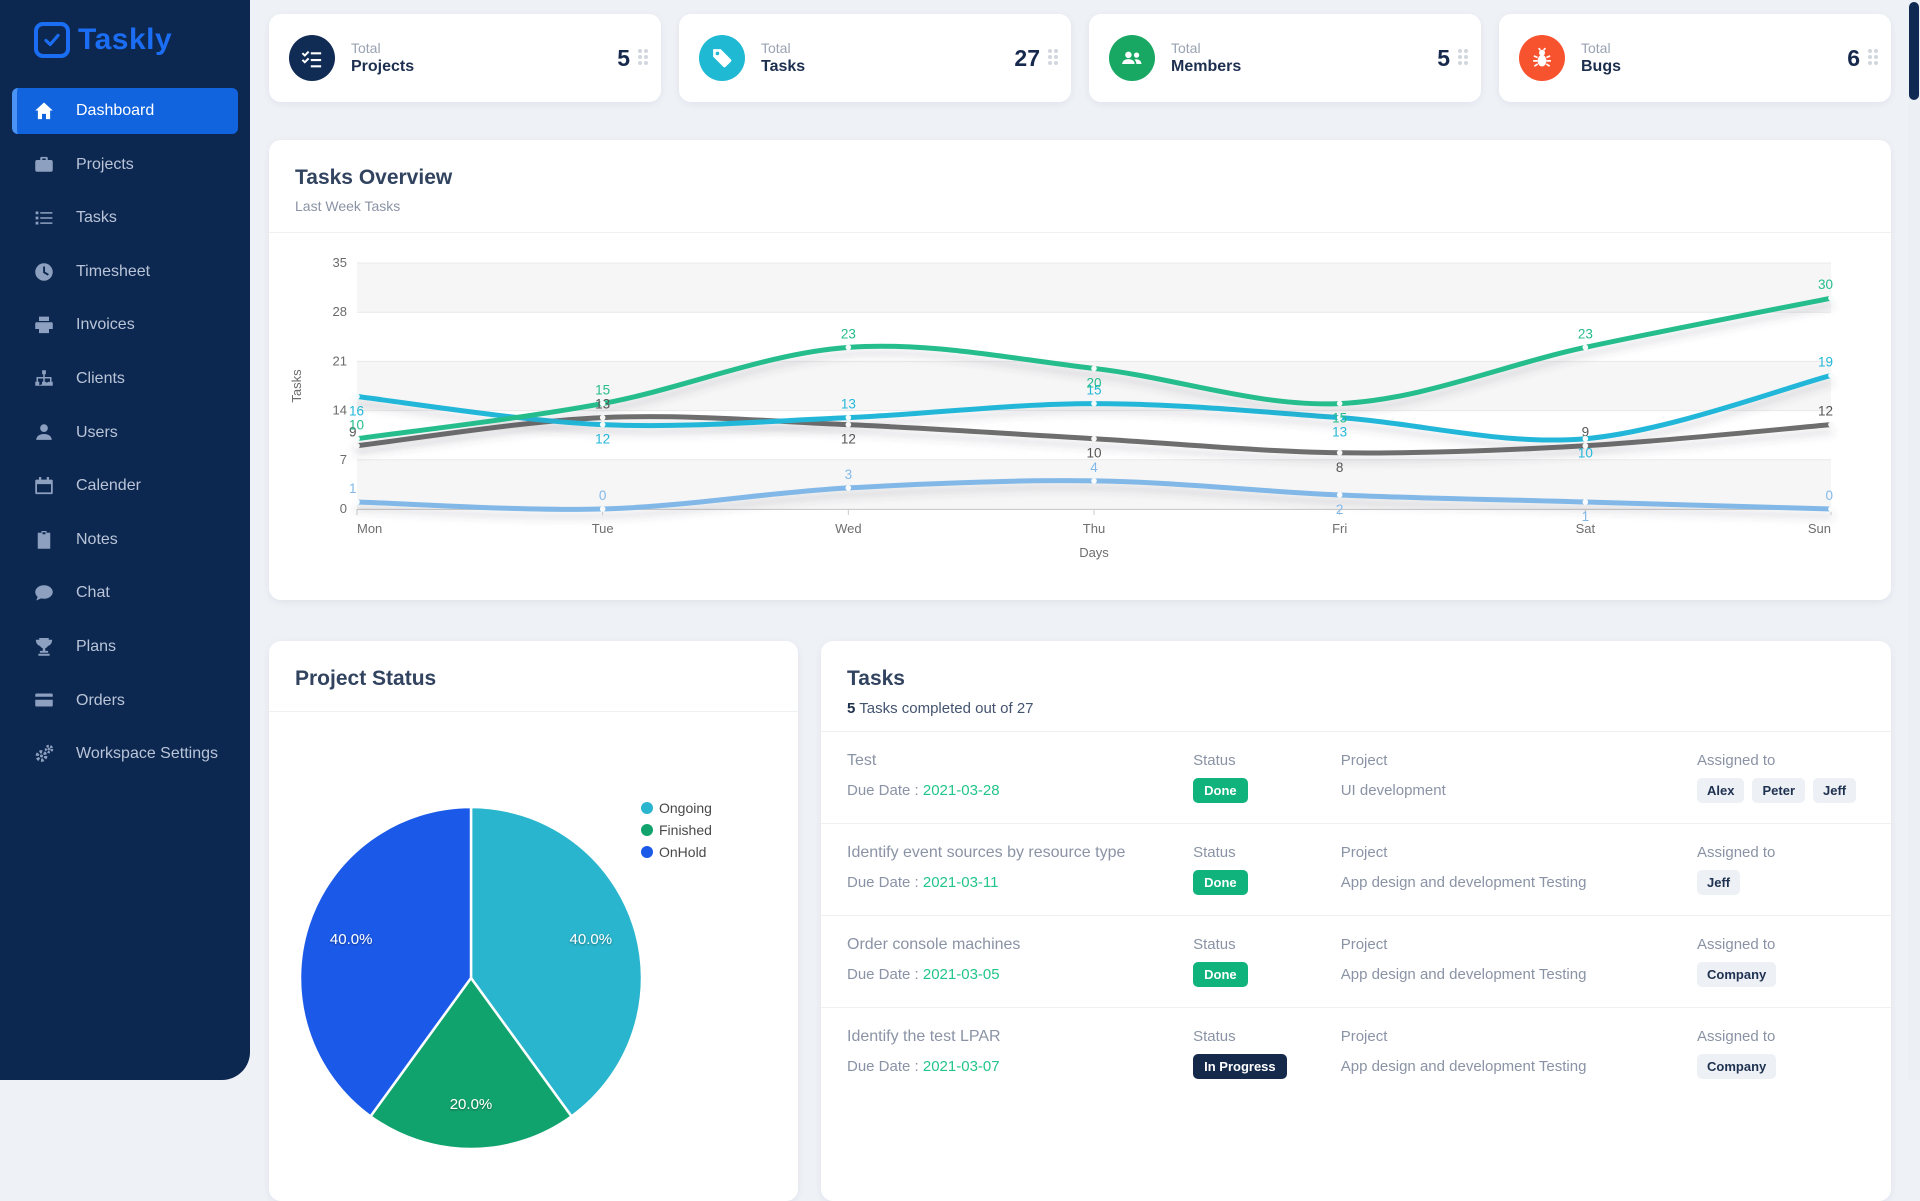  What do you see at coordinates (647, 830) in the screenshot?
I see `legend-dot` at bounding box center [647, 830].